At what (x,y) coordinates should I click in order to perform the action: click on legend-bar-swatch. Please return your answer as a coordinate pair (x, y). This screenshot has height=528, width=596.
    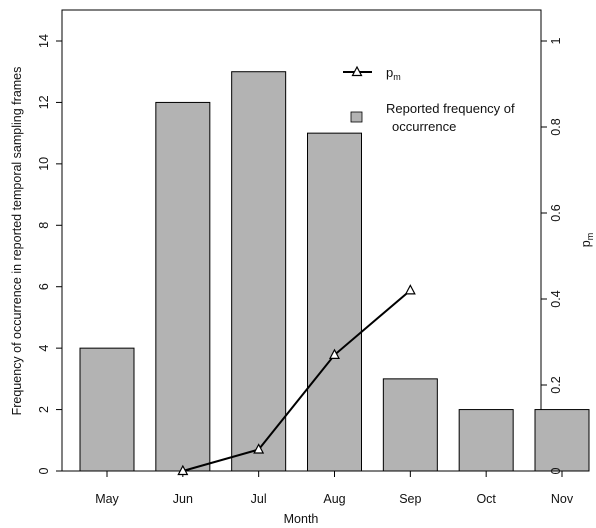
    Looking at the image, I should click on (356, 117).